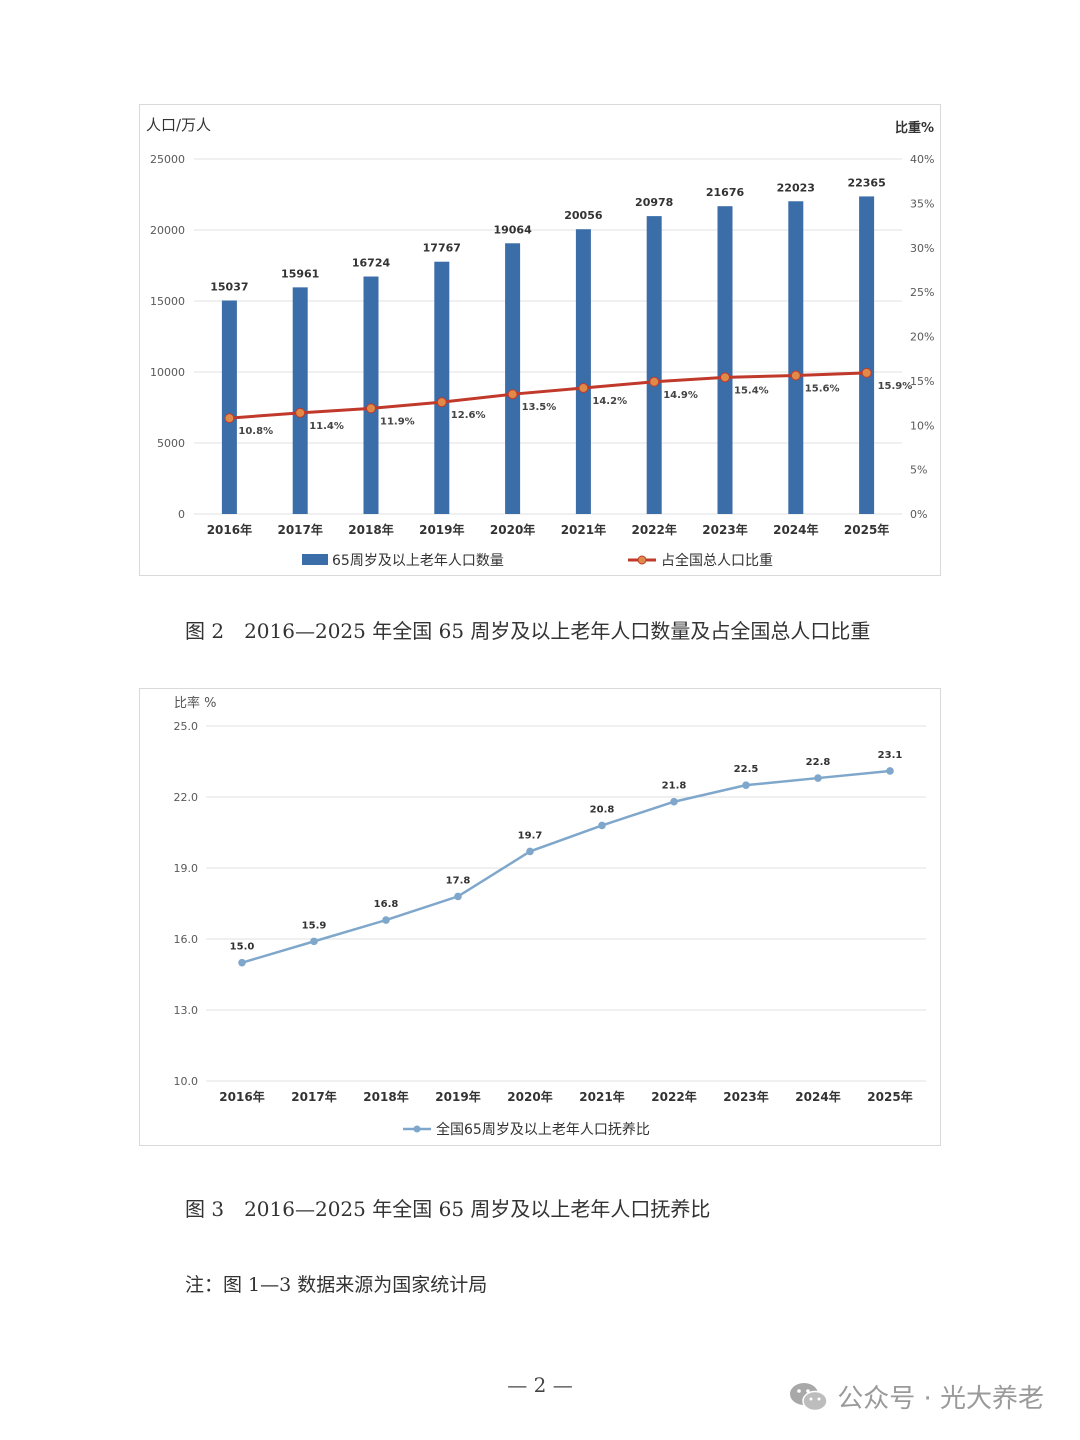 This screenshot has height=1440, width=1080. What do you see at coordinates (922, 248) in the screenshot?
I see `y2-tick-label: 30%` at bounding box center [922, 248].